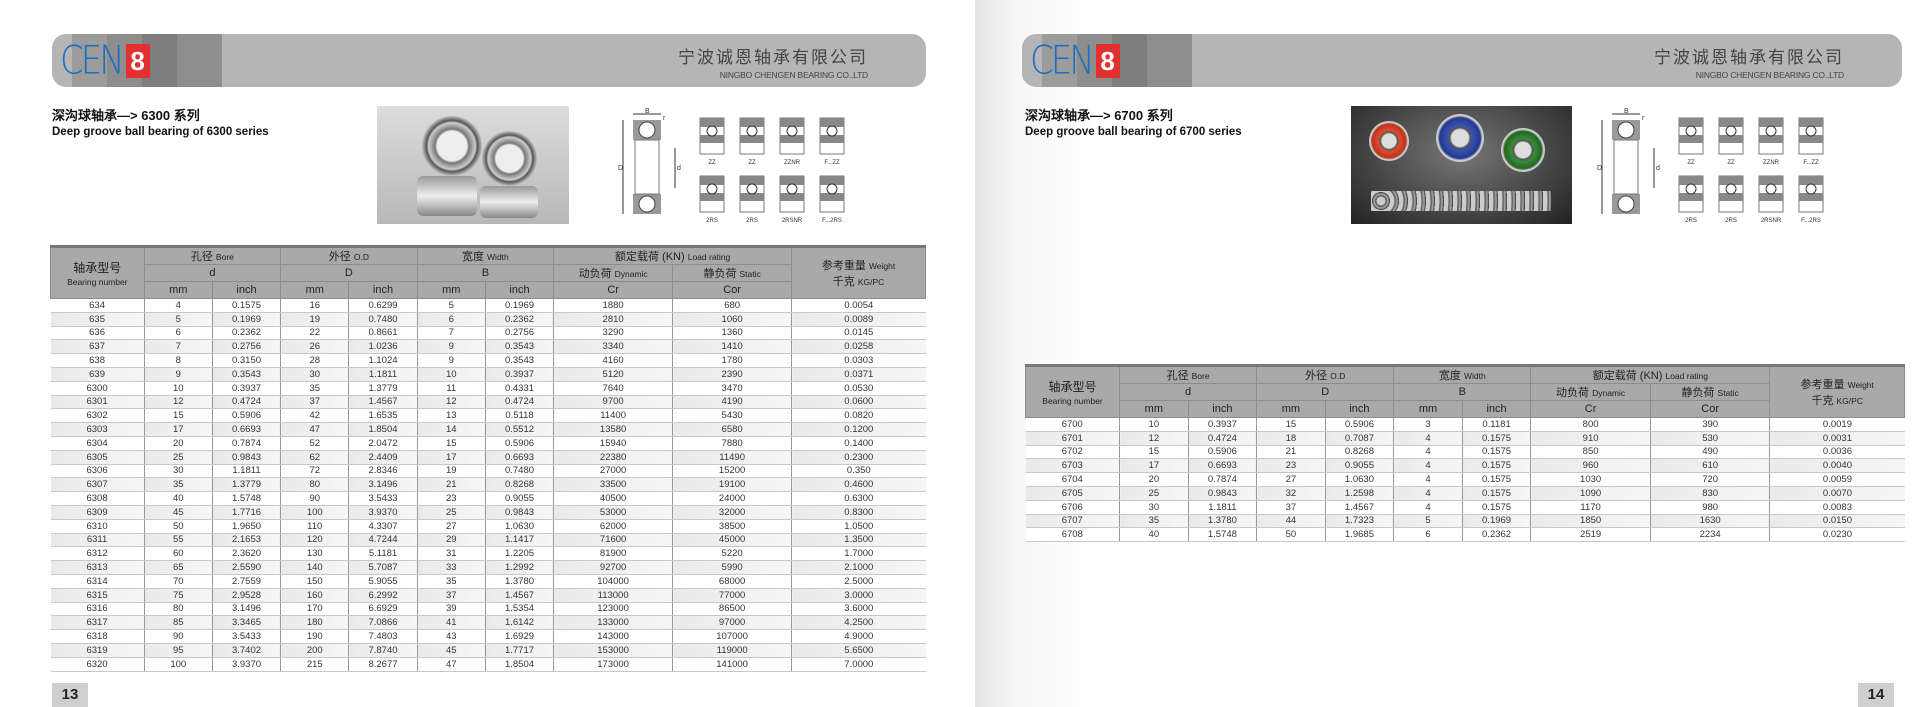 Image resolution: width=1920 pixels, height=707 pixels. What do you see at coordinates (246, 540) in the screenshot?
I see `cell-bore-inch: 2.1653` at bounding box center [246, 540].